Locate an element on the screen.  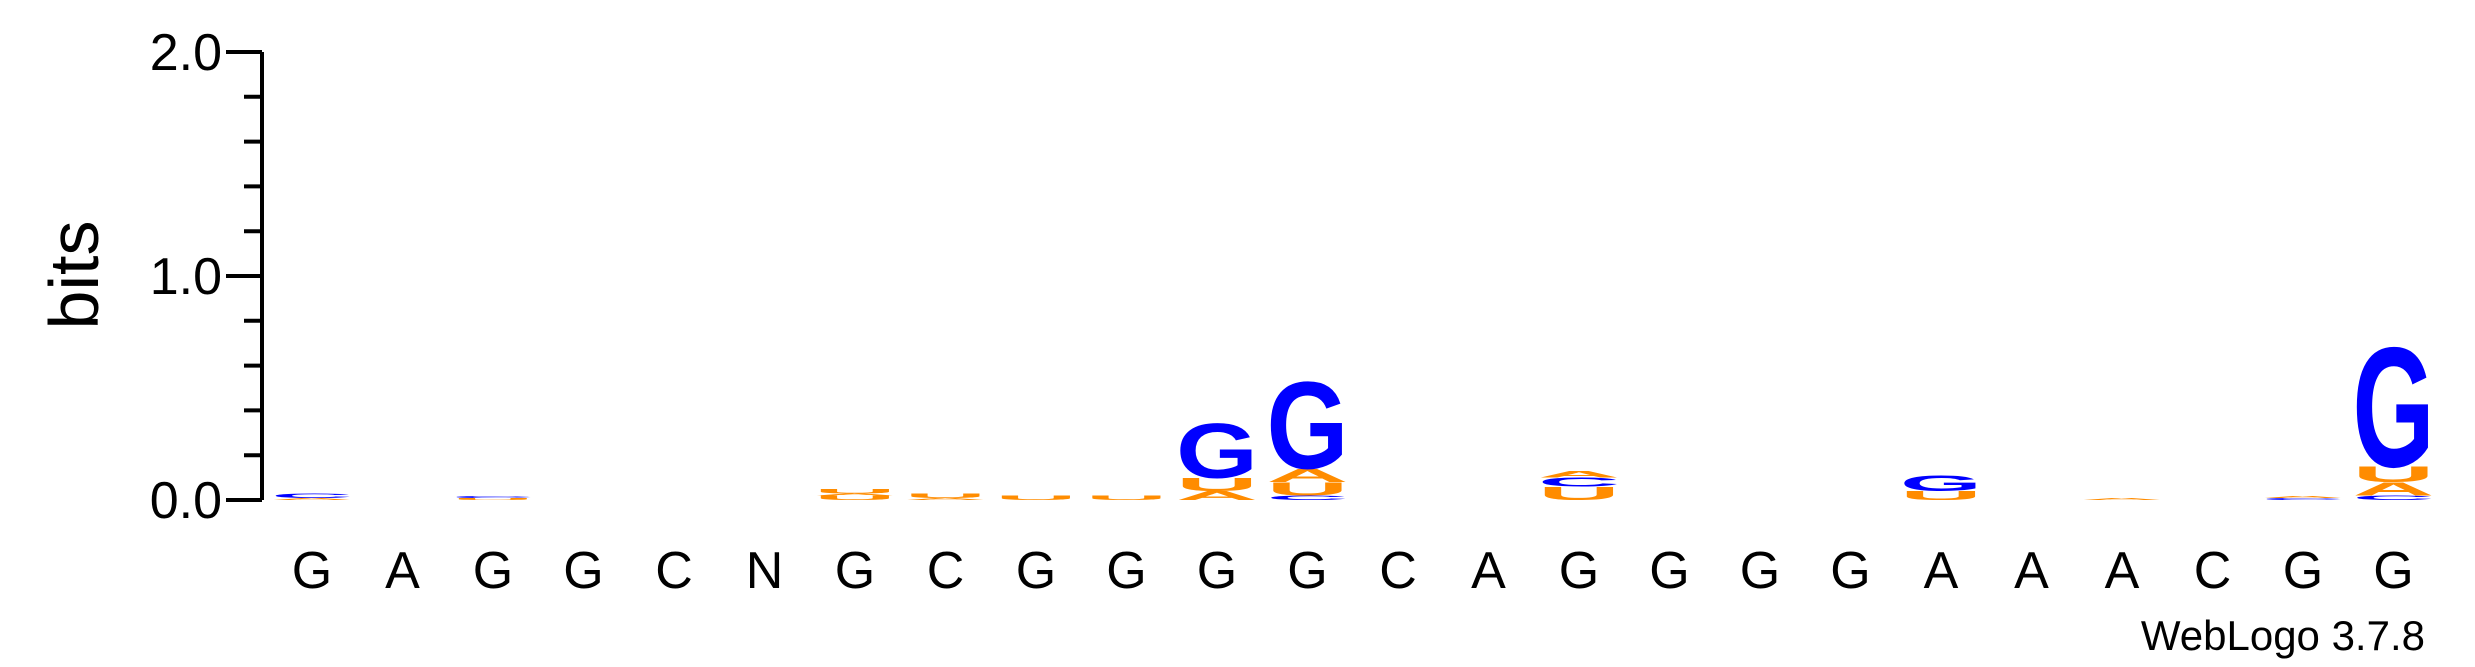
y-axis is located at coordinates (244, 276).